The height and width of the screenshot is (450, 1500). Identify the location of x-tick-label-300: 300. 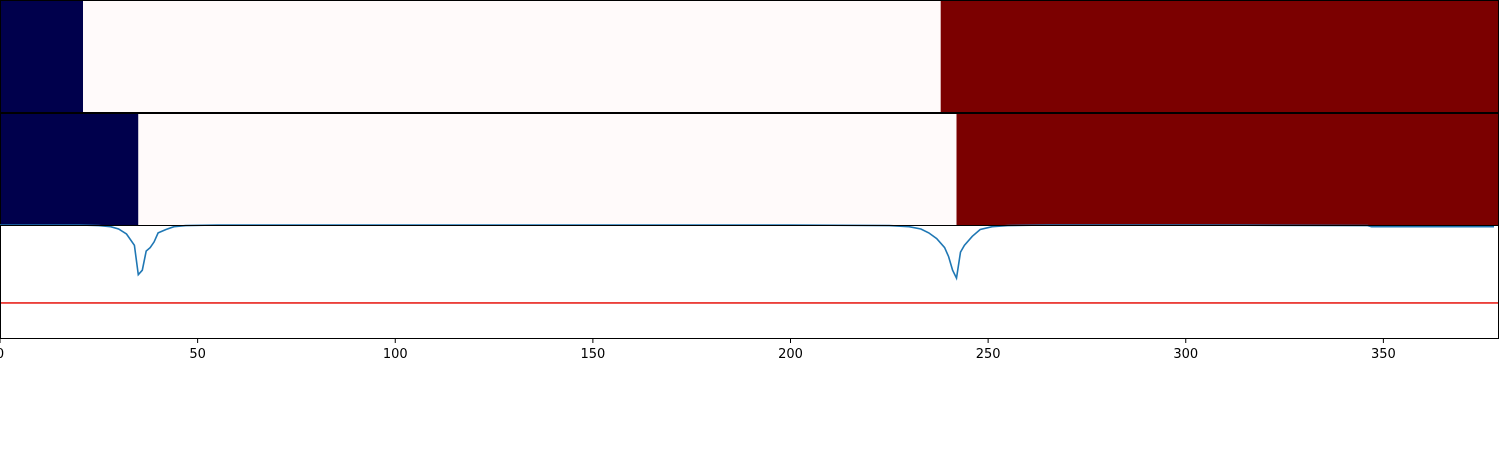
(1185, 354).